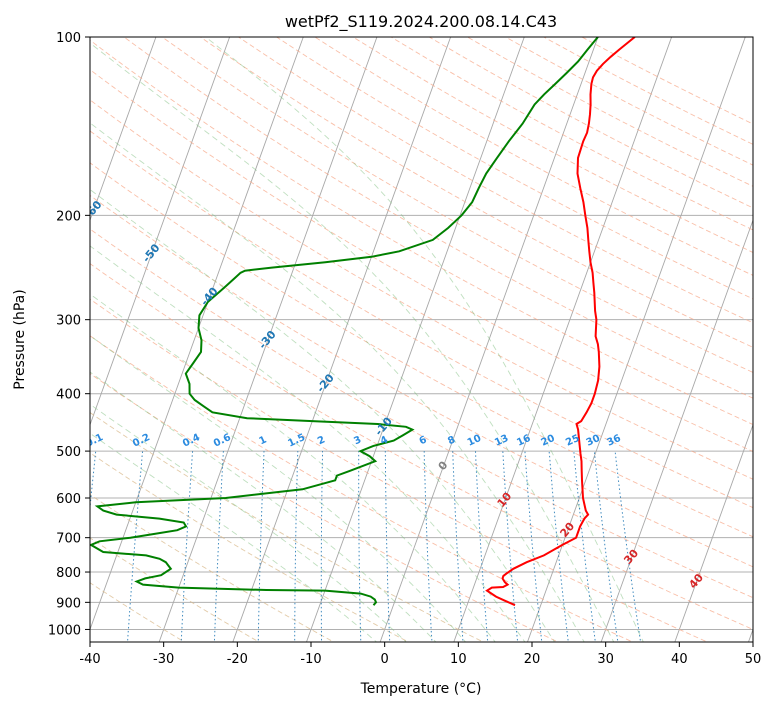 This screenshot has height=708, width=775. I want to click on mixing-ratio-label: 6, so click(423, 440).